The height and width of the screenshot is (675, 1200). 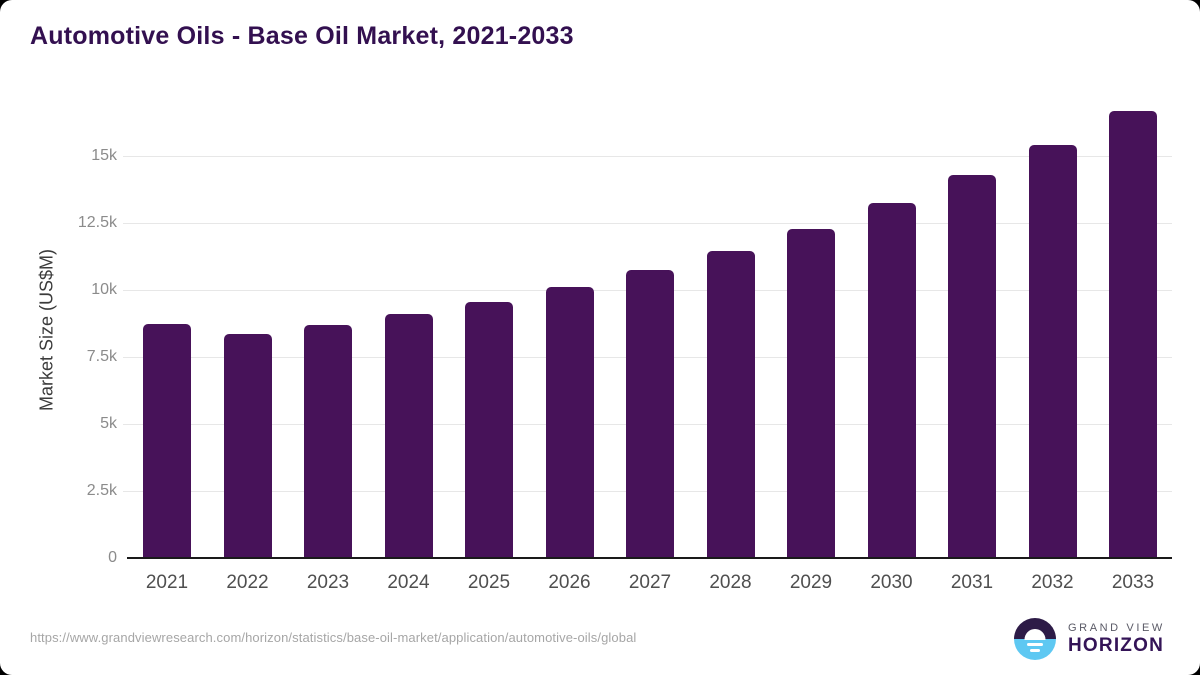 I want to click on x-tick-label: 2021, so click(x=167, y=582).